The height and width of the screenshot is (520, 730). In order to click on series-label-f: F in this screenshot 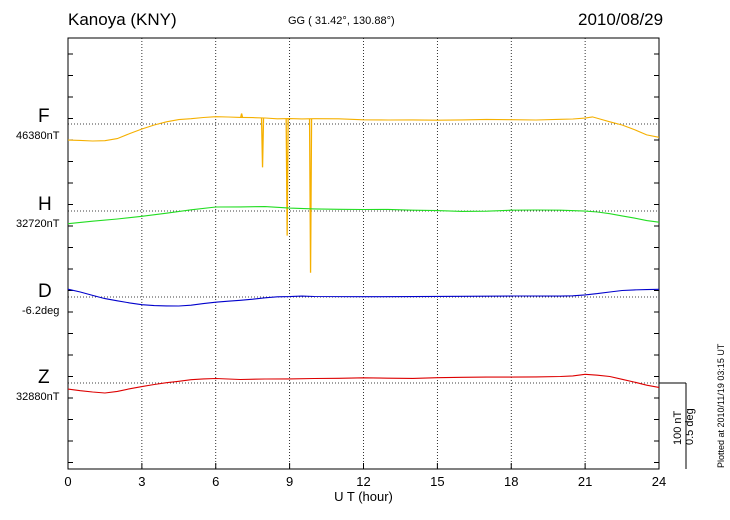, I will do `click(44, 116)`.